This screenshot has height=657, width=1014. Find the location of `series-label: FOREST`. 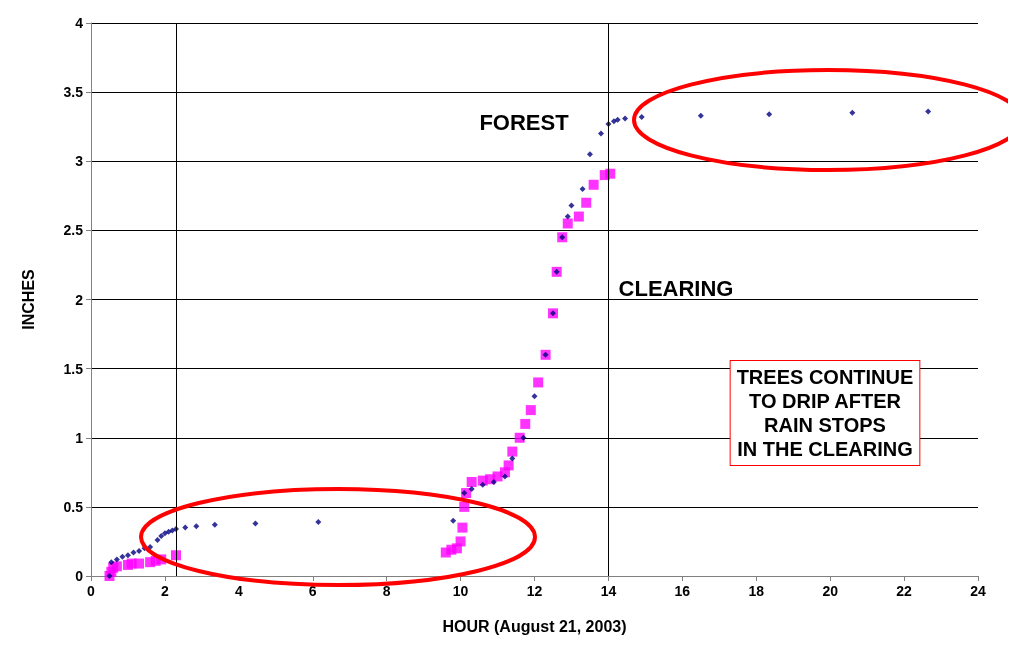

series-label: FOREST is located at coordinates (524, 122).